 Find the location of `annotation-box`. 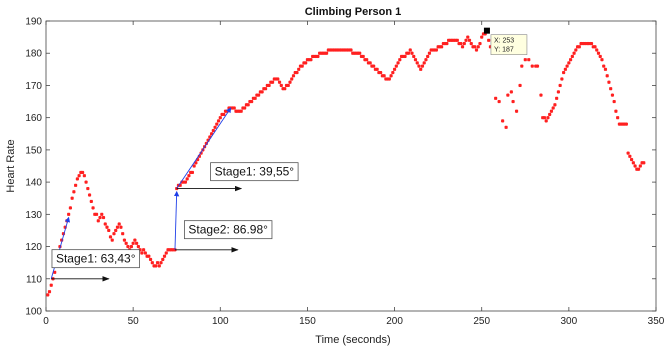

annotation-box is located at coordinates (228, 230).